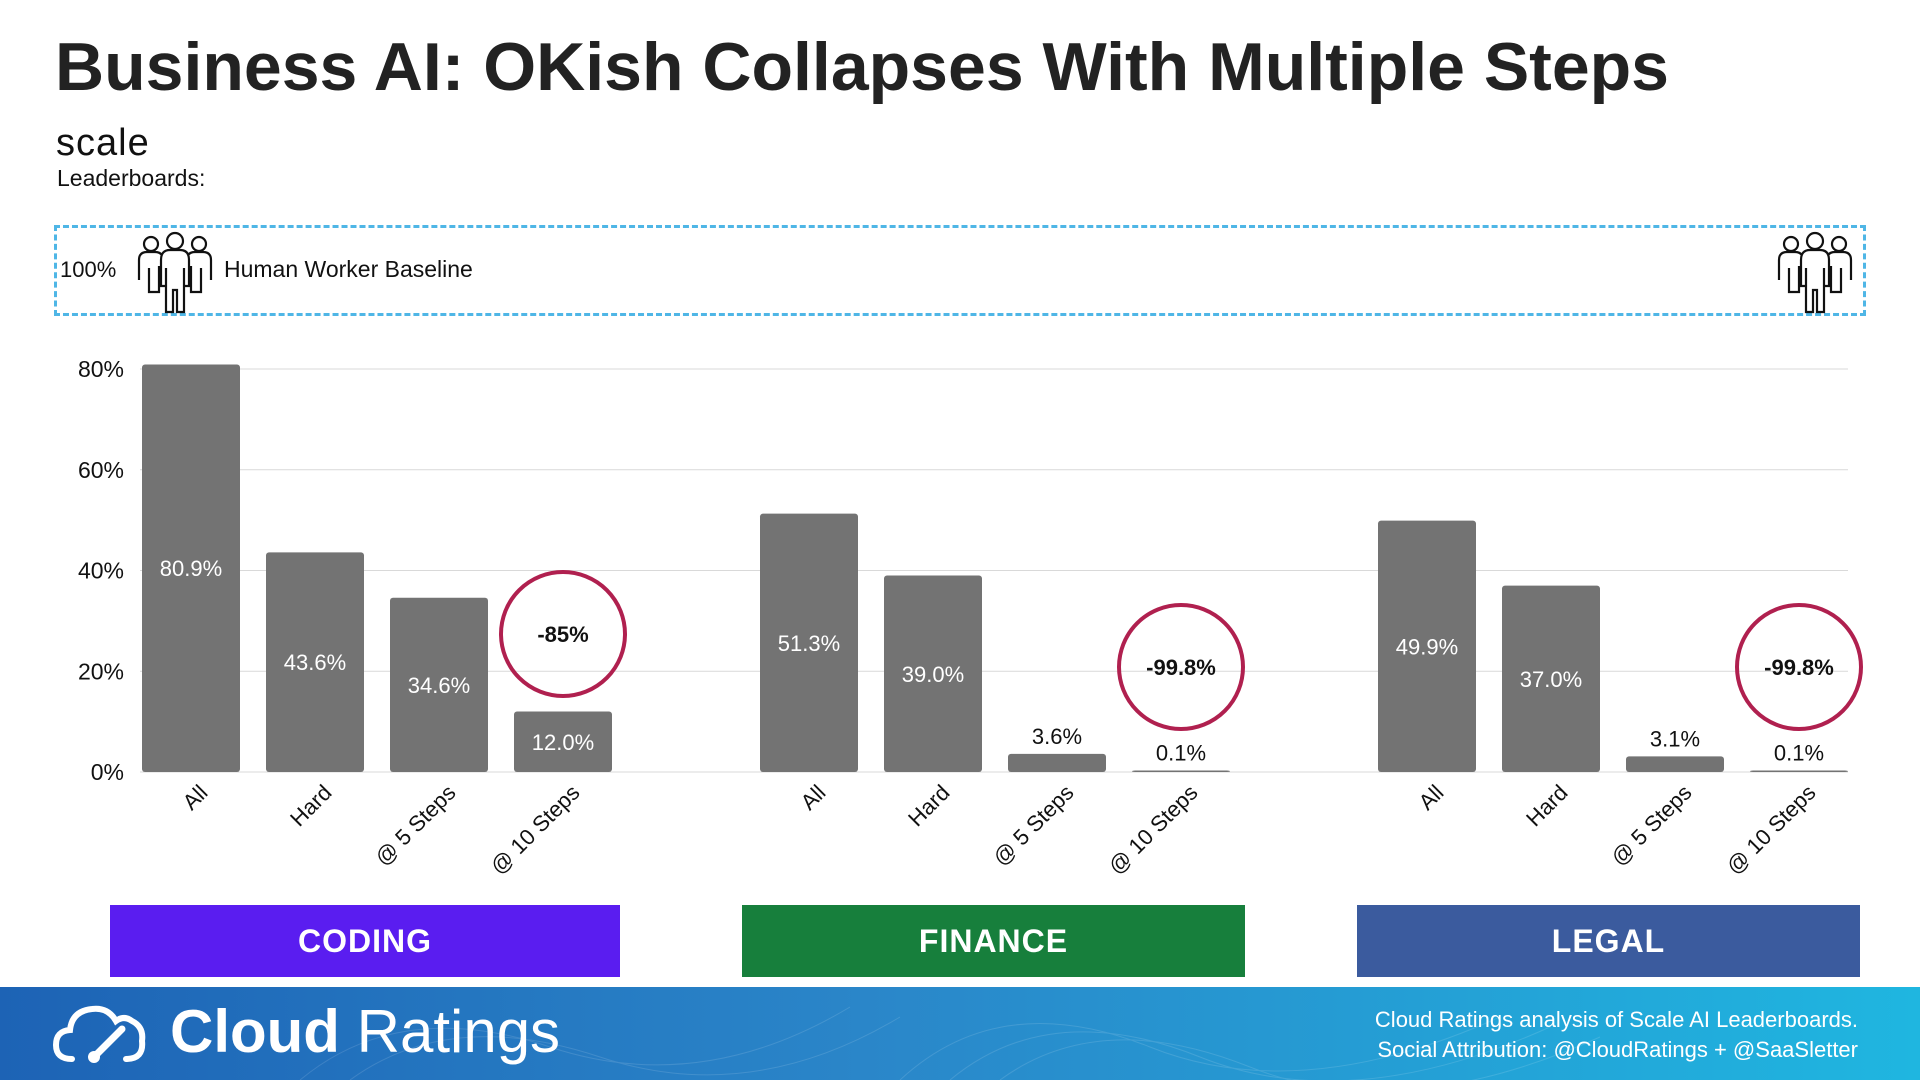 The height and width of the screenshot is (1080, 1920). I want to click on y-tick-label: 80%, so click(101, 369).